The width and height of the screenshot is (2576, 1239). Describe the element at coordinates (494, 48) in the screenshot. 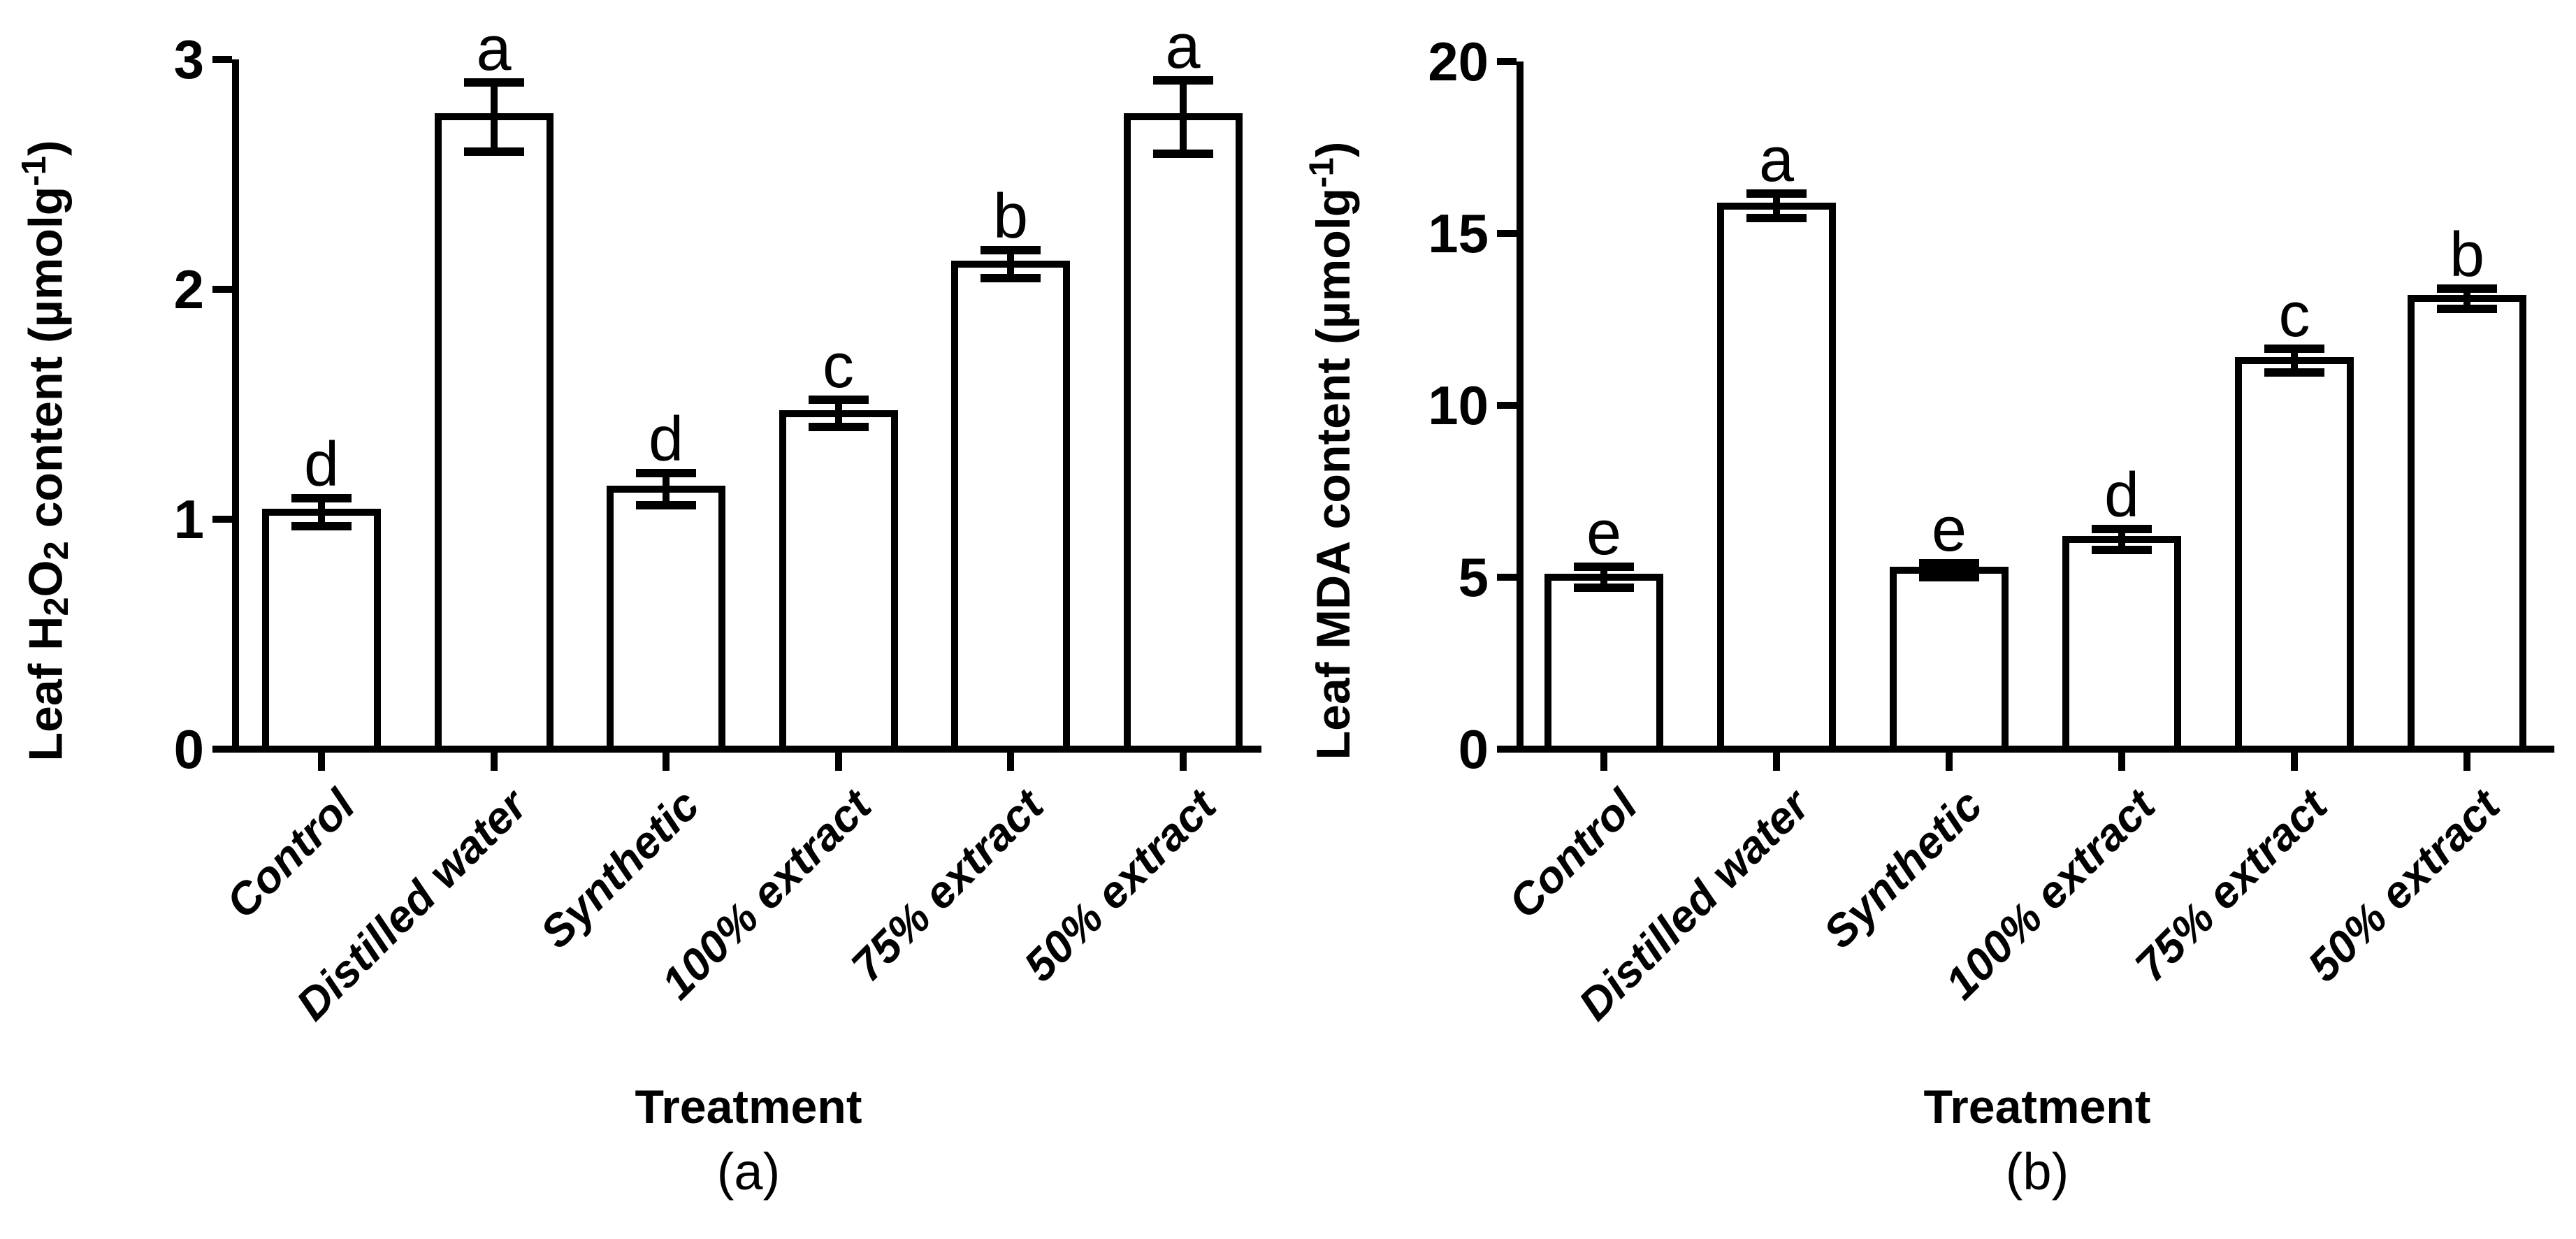

I see `sig-letter-distilled-water: a` at that location.